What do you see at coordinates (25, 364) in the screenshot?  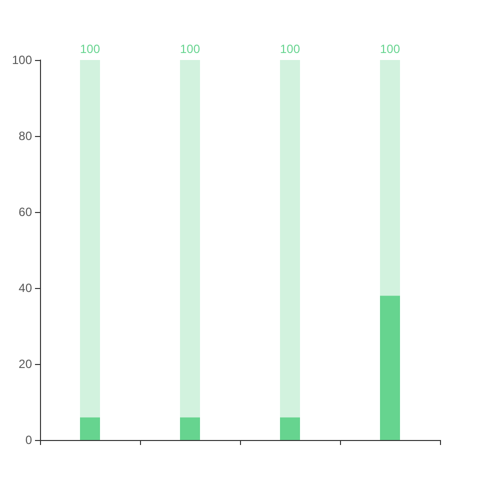 I see `y-tick-label: 20` at bounding box center [25, 364].